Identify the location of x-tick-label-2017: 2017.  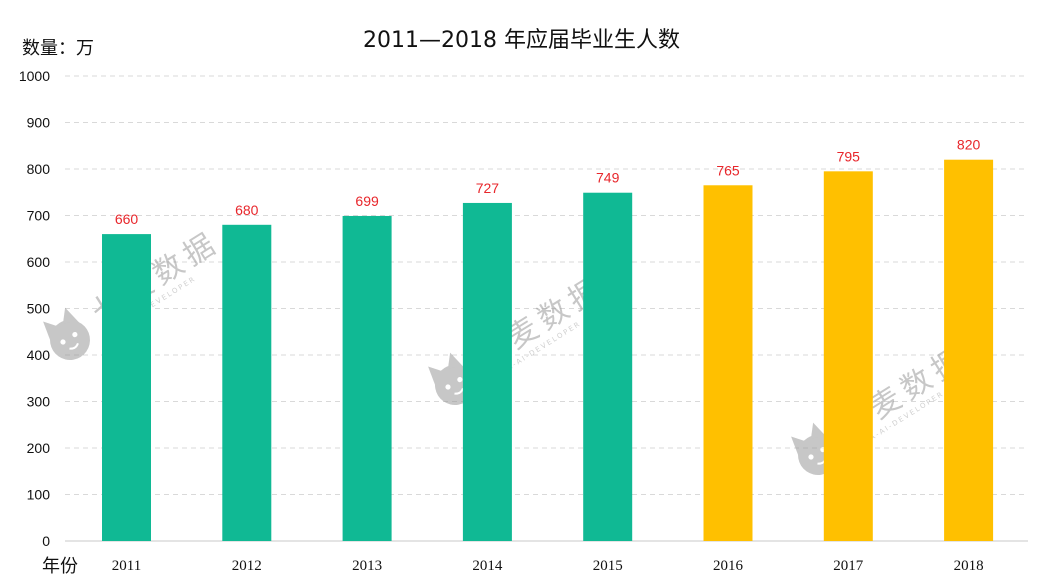
(848, 566).